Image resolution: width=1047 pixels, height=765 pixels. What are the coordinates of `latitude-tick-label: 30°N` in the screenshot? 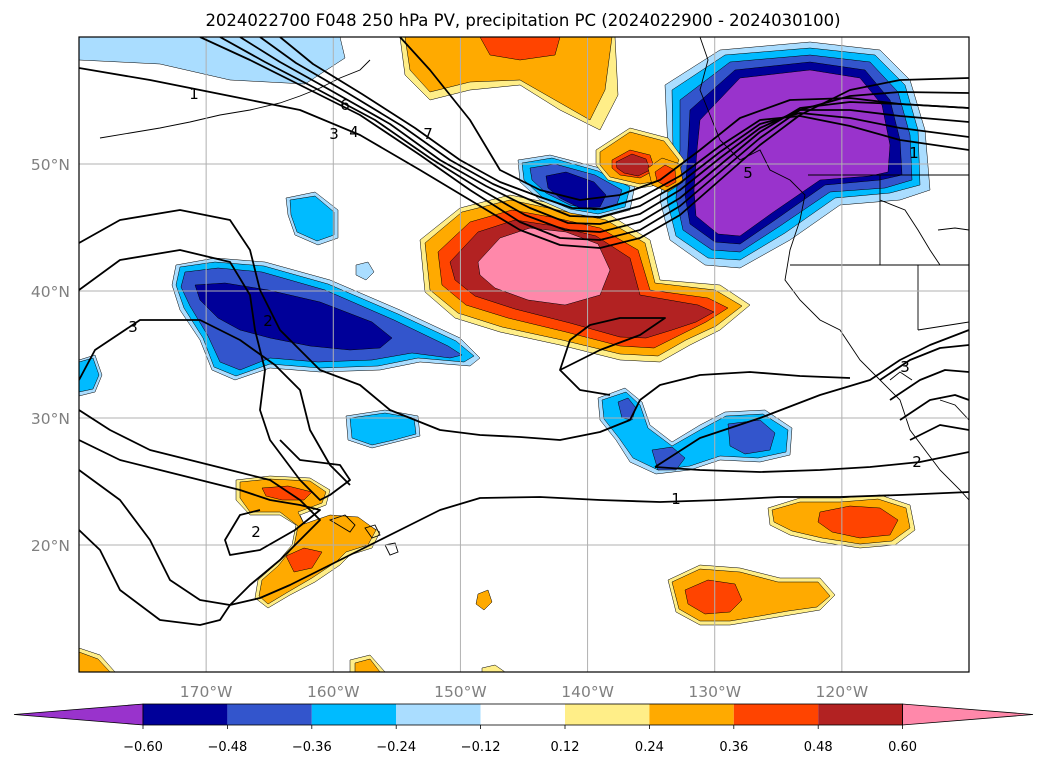 It's located at (50, 419).